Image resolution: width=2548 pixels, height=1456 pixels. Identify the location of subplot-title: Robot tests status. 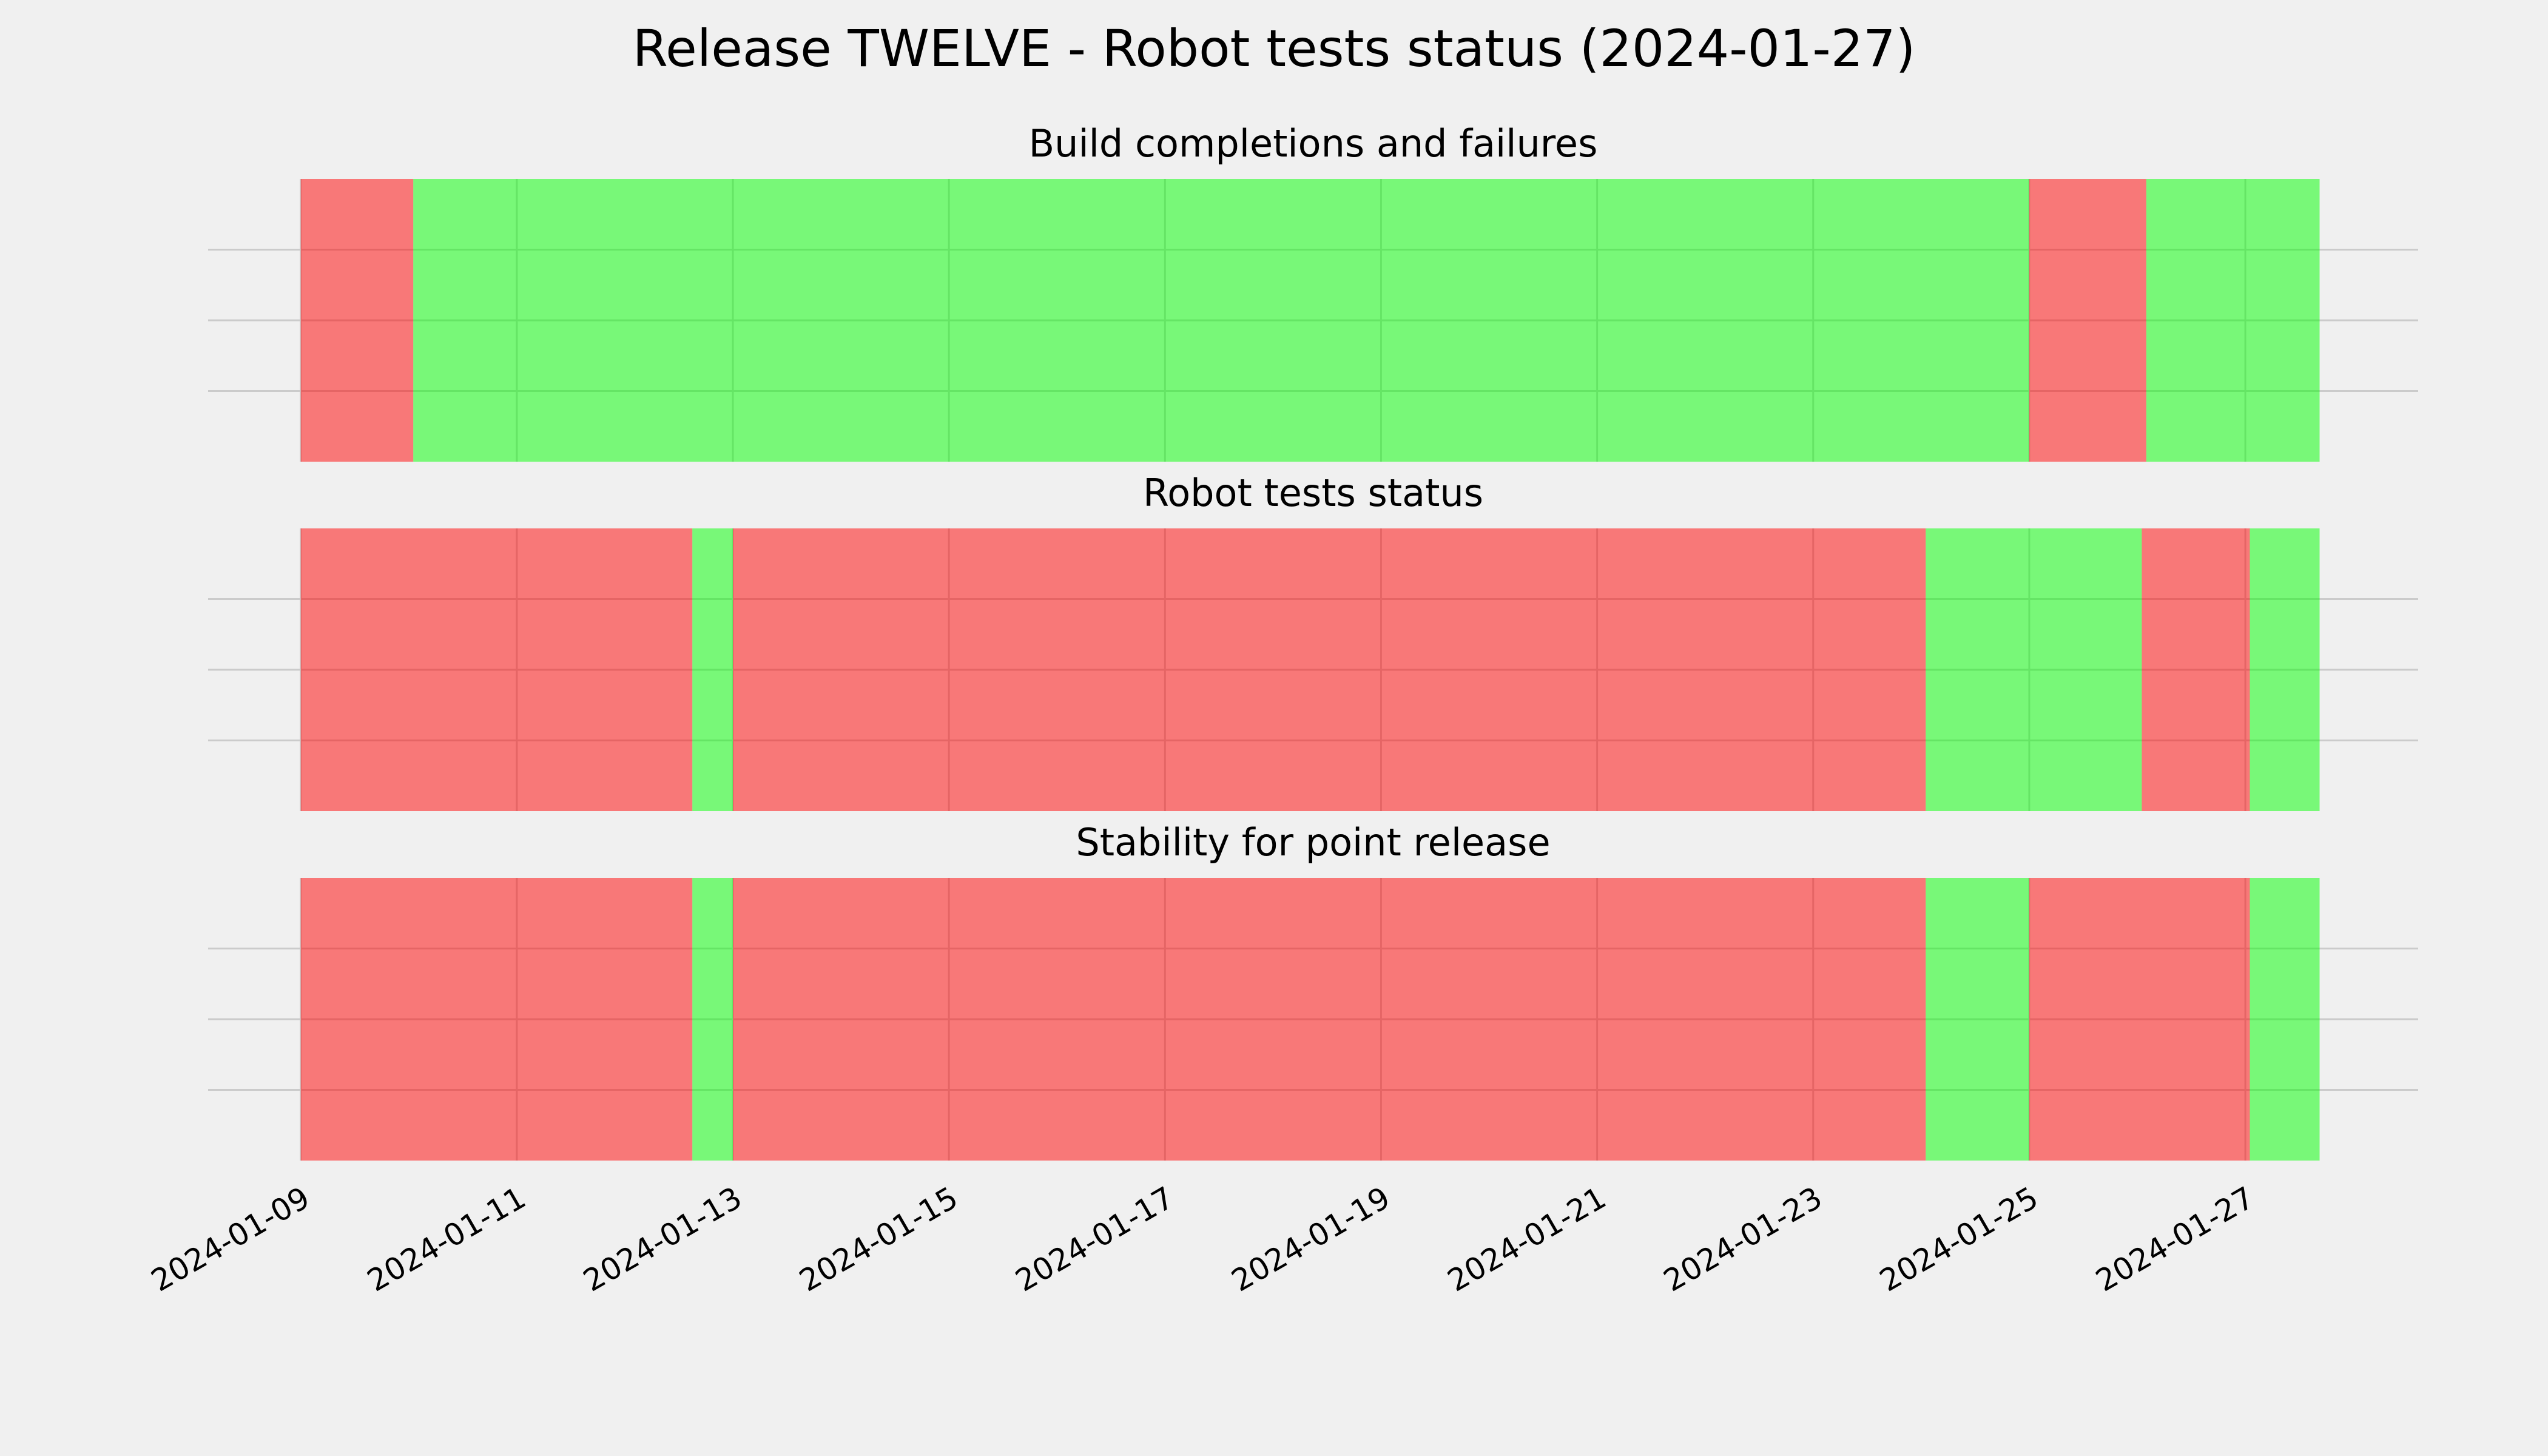
(1313, 493).